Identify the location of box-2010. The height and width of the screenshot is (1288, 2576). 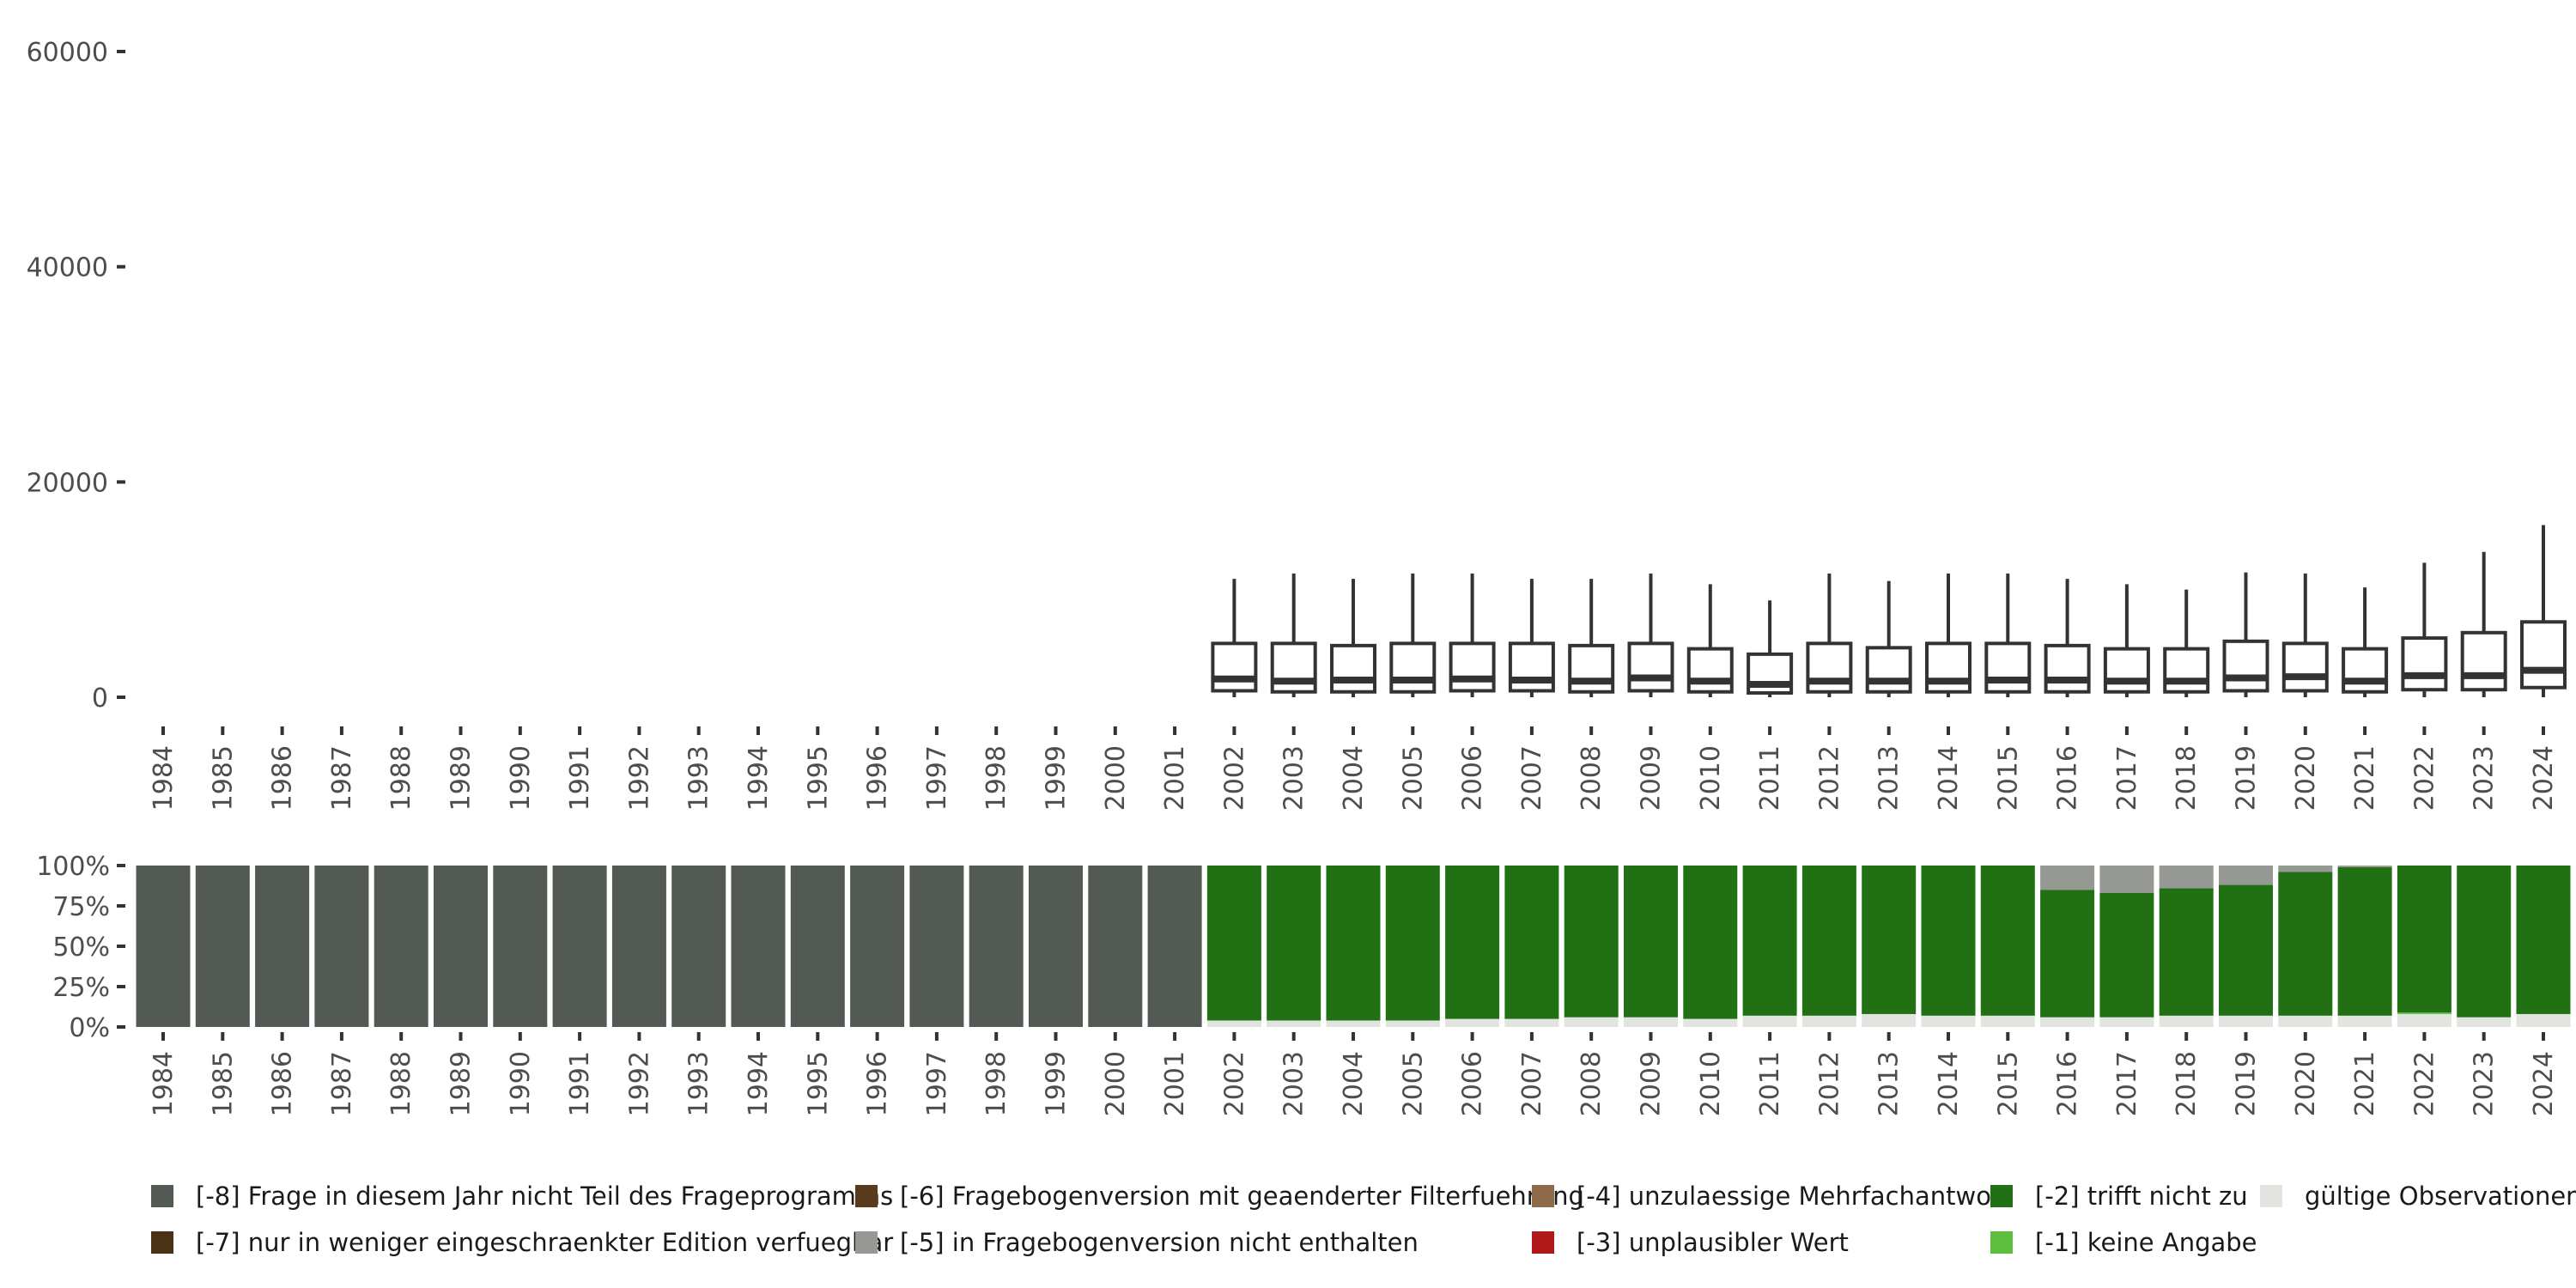
(1710, 640).